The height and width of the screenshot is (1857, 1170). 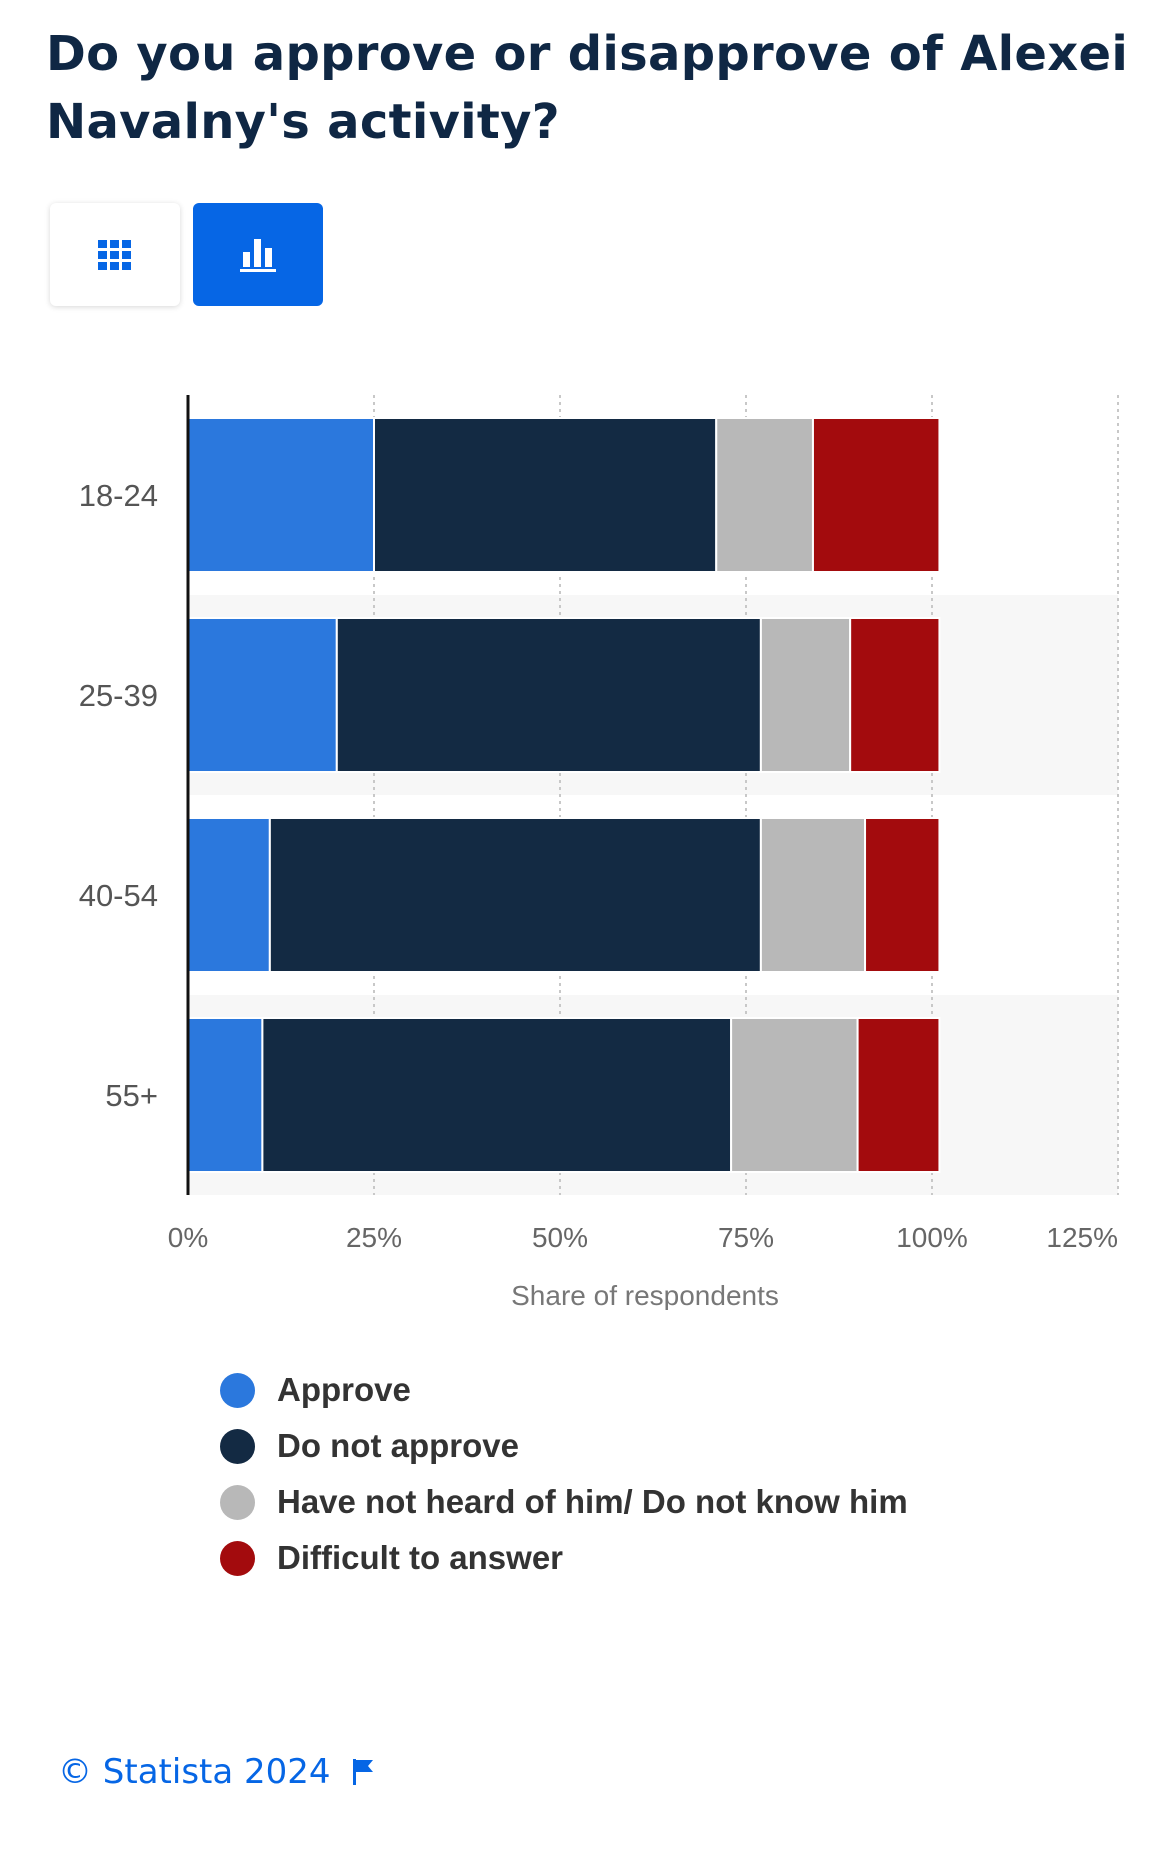 What do you see at coordinates (131, 1095) in the screenshot?
I see `category-label: 55+` at bounding box center [131, 1095].